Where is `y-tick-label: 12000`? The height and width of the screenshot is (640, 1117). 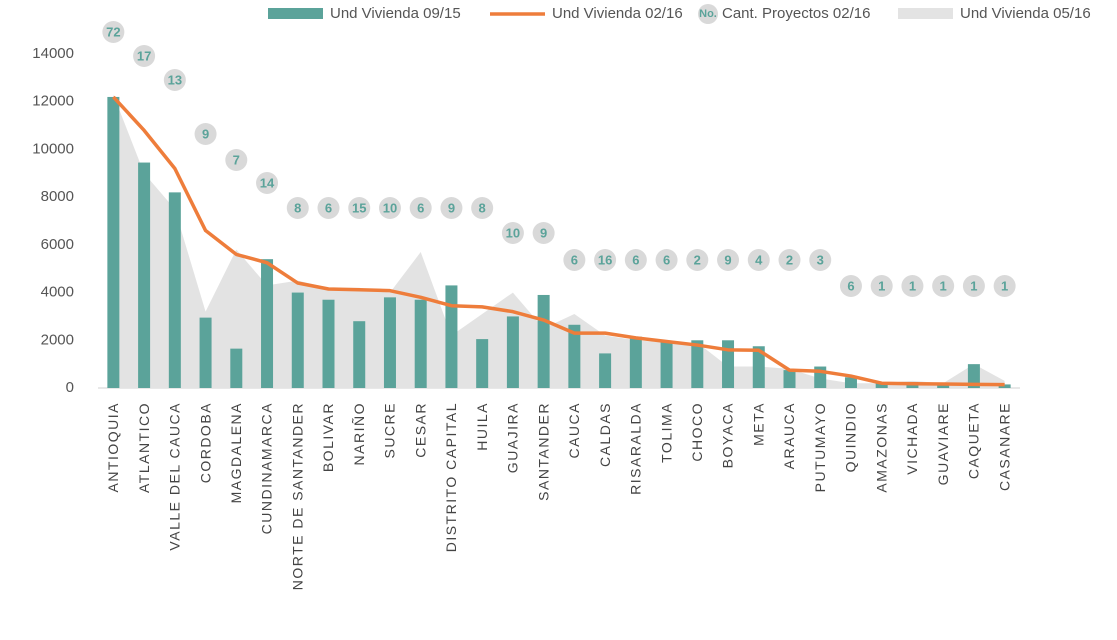
y-tick-label: 12000 is located at coordinates (53, 101).